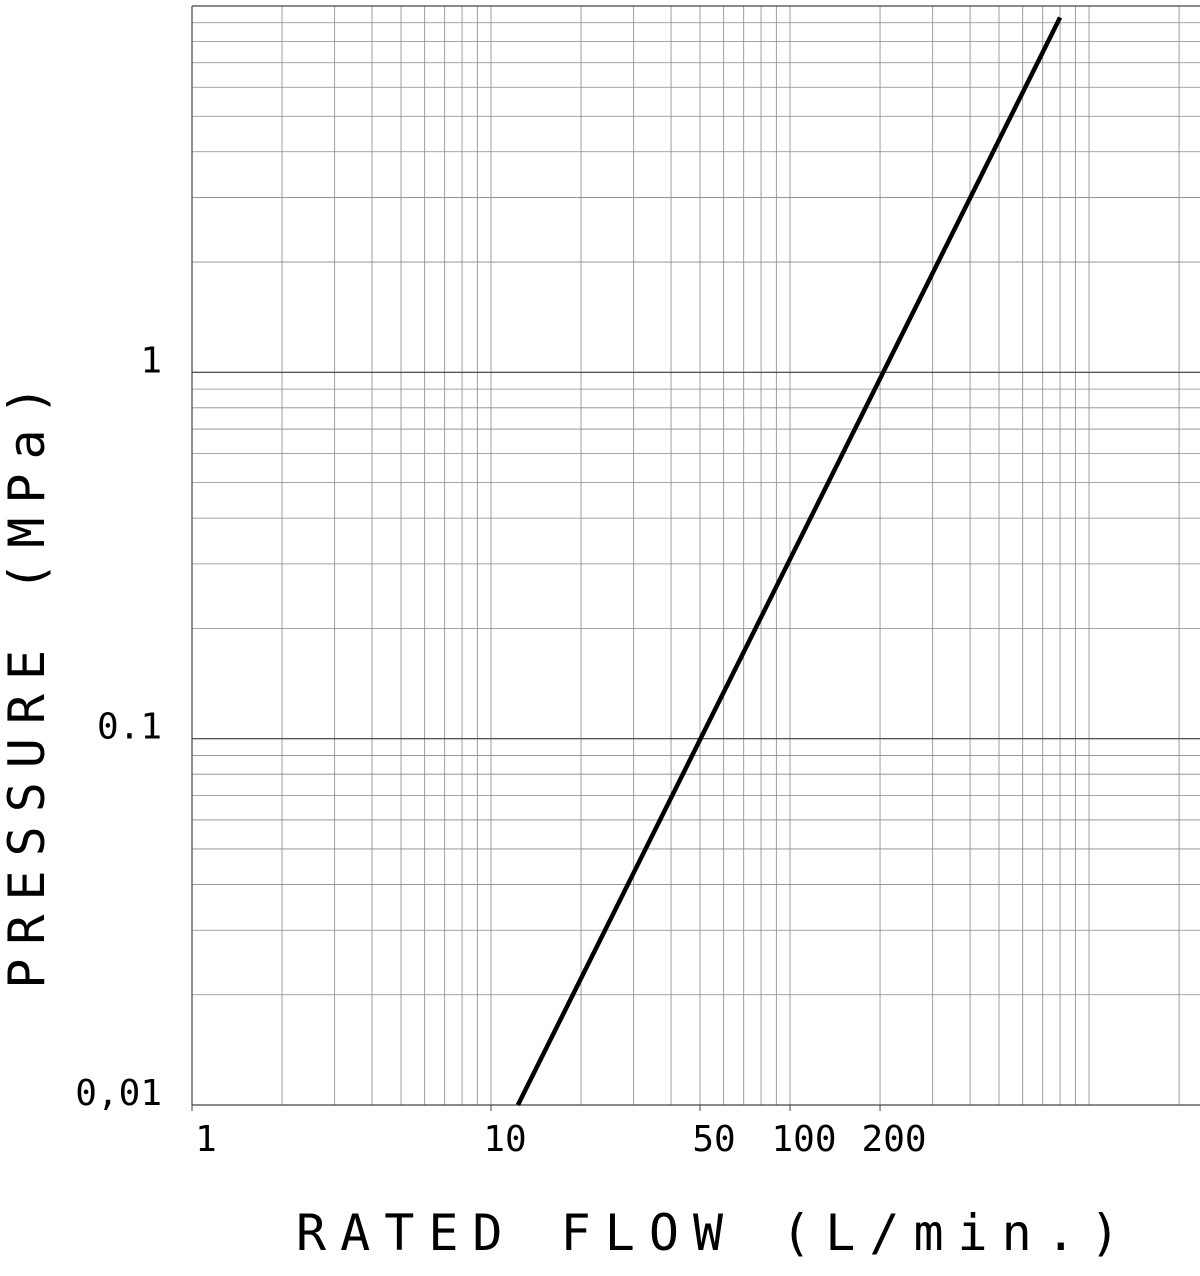 Image resolution: width=1200 pixels, height=1276 pixels. What do you see at coordinates (894, 1139) in the screenshot?
I see `x-tick-label: 200` at bounding box center [894, 1139].